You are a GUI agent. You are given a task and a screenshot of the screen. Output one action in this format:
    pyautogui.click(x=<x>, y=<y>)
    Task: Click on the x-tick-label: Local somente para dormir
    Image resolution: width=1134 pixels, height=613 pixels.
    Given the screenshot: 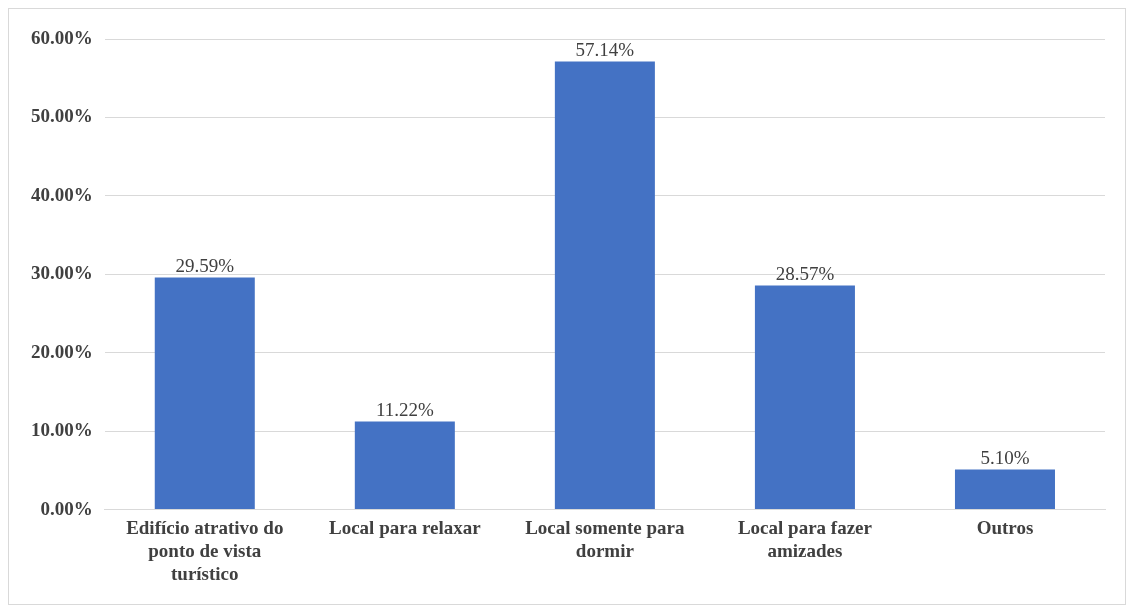 What is the action you would take?
    pyautogui.click(x=605, y=538)
    